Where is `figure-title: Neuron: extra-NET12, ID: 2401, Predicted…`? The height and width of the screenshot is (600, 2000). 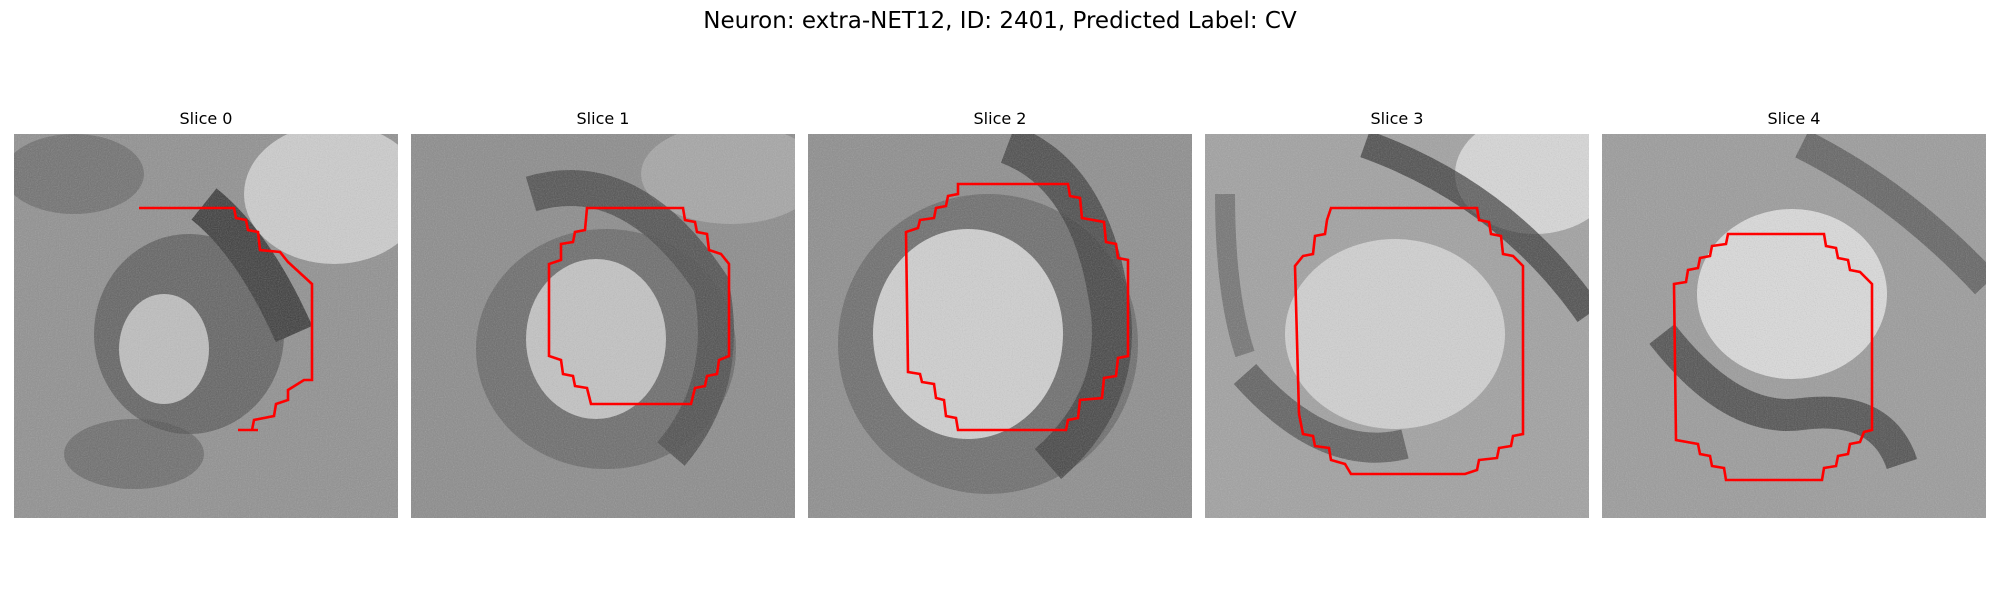 figure-title: Neuron: extra-NET12, ID: 2401, Predicted… is located at coordinates (1000, 21).